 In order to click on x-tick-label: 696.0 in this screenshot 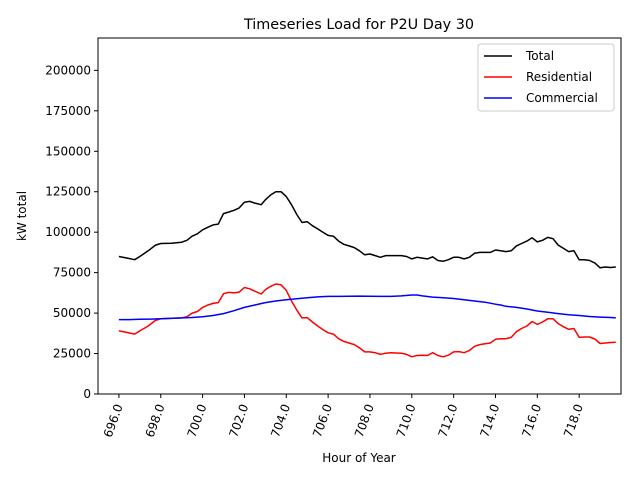, I will do `click(113, 420)`.